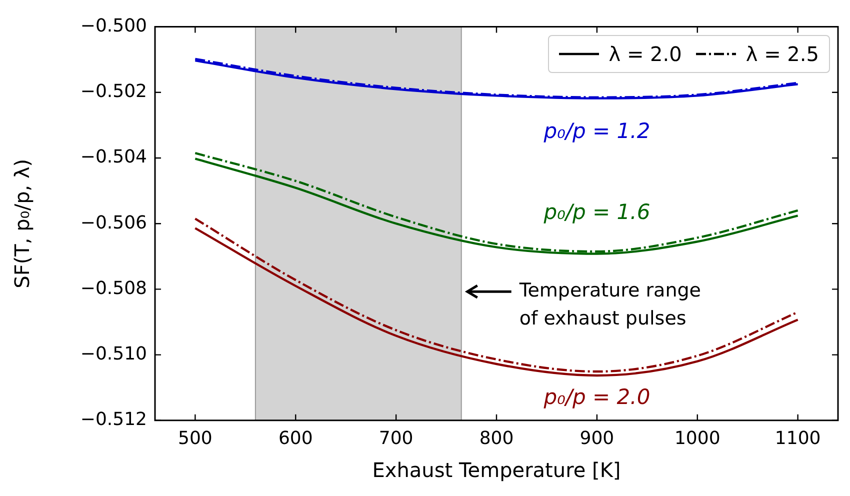 The width and height of the screenshot is (850, 496). What do you see at coordinates (195, 438) in the screenshot?
I see `x-tick-label: 500` at bounding box center [195, 438].